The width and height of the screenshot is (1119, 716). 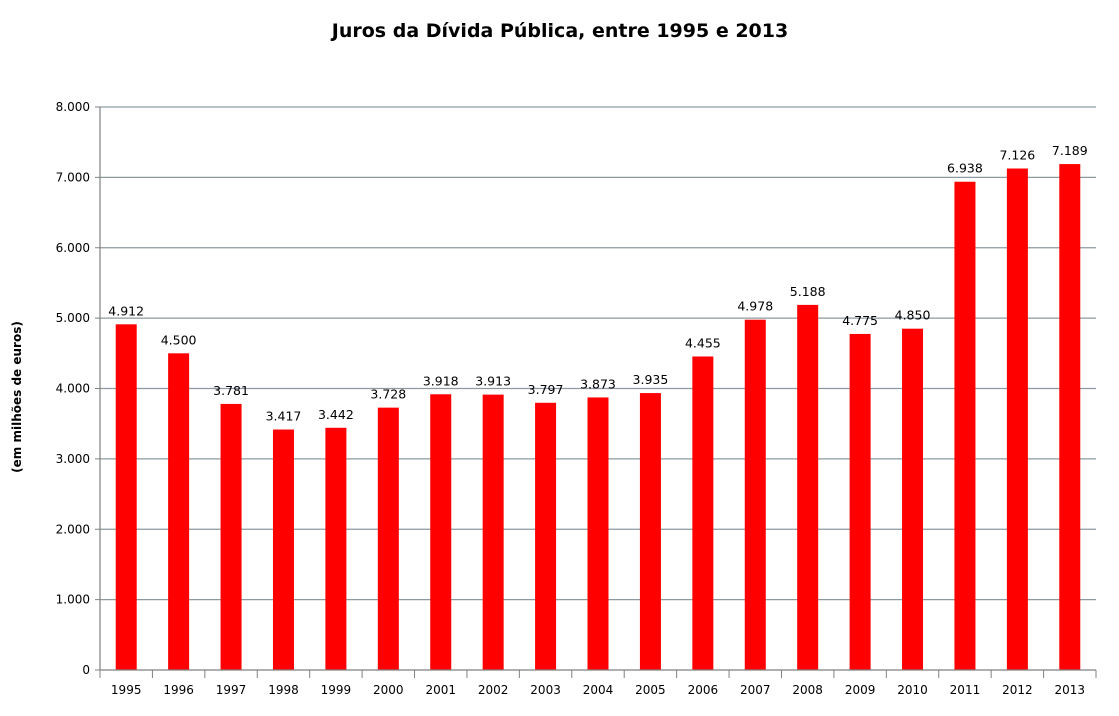 I want to click on x-tick-label: 1995, so click(x=126, y=690).